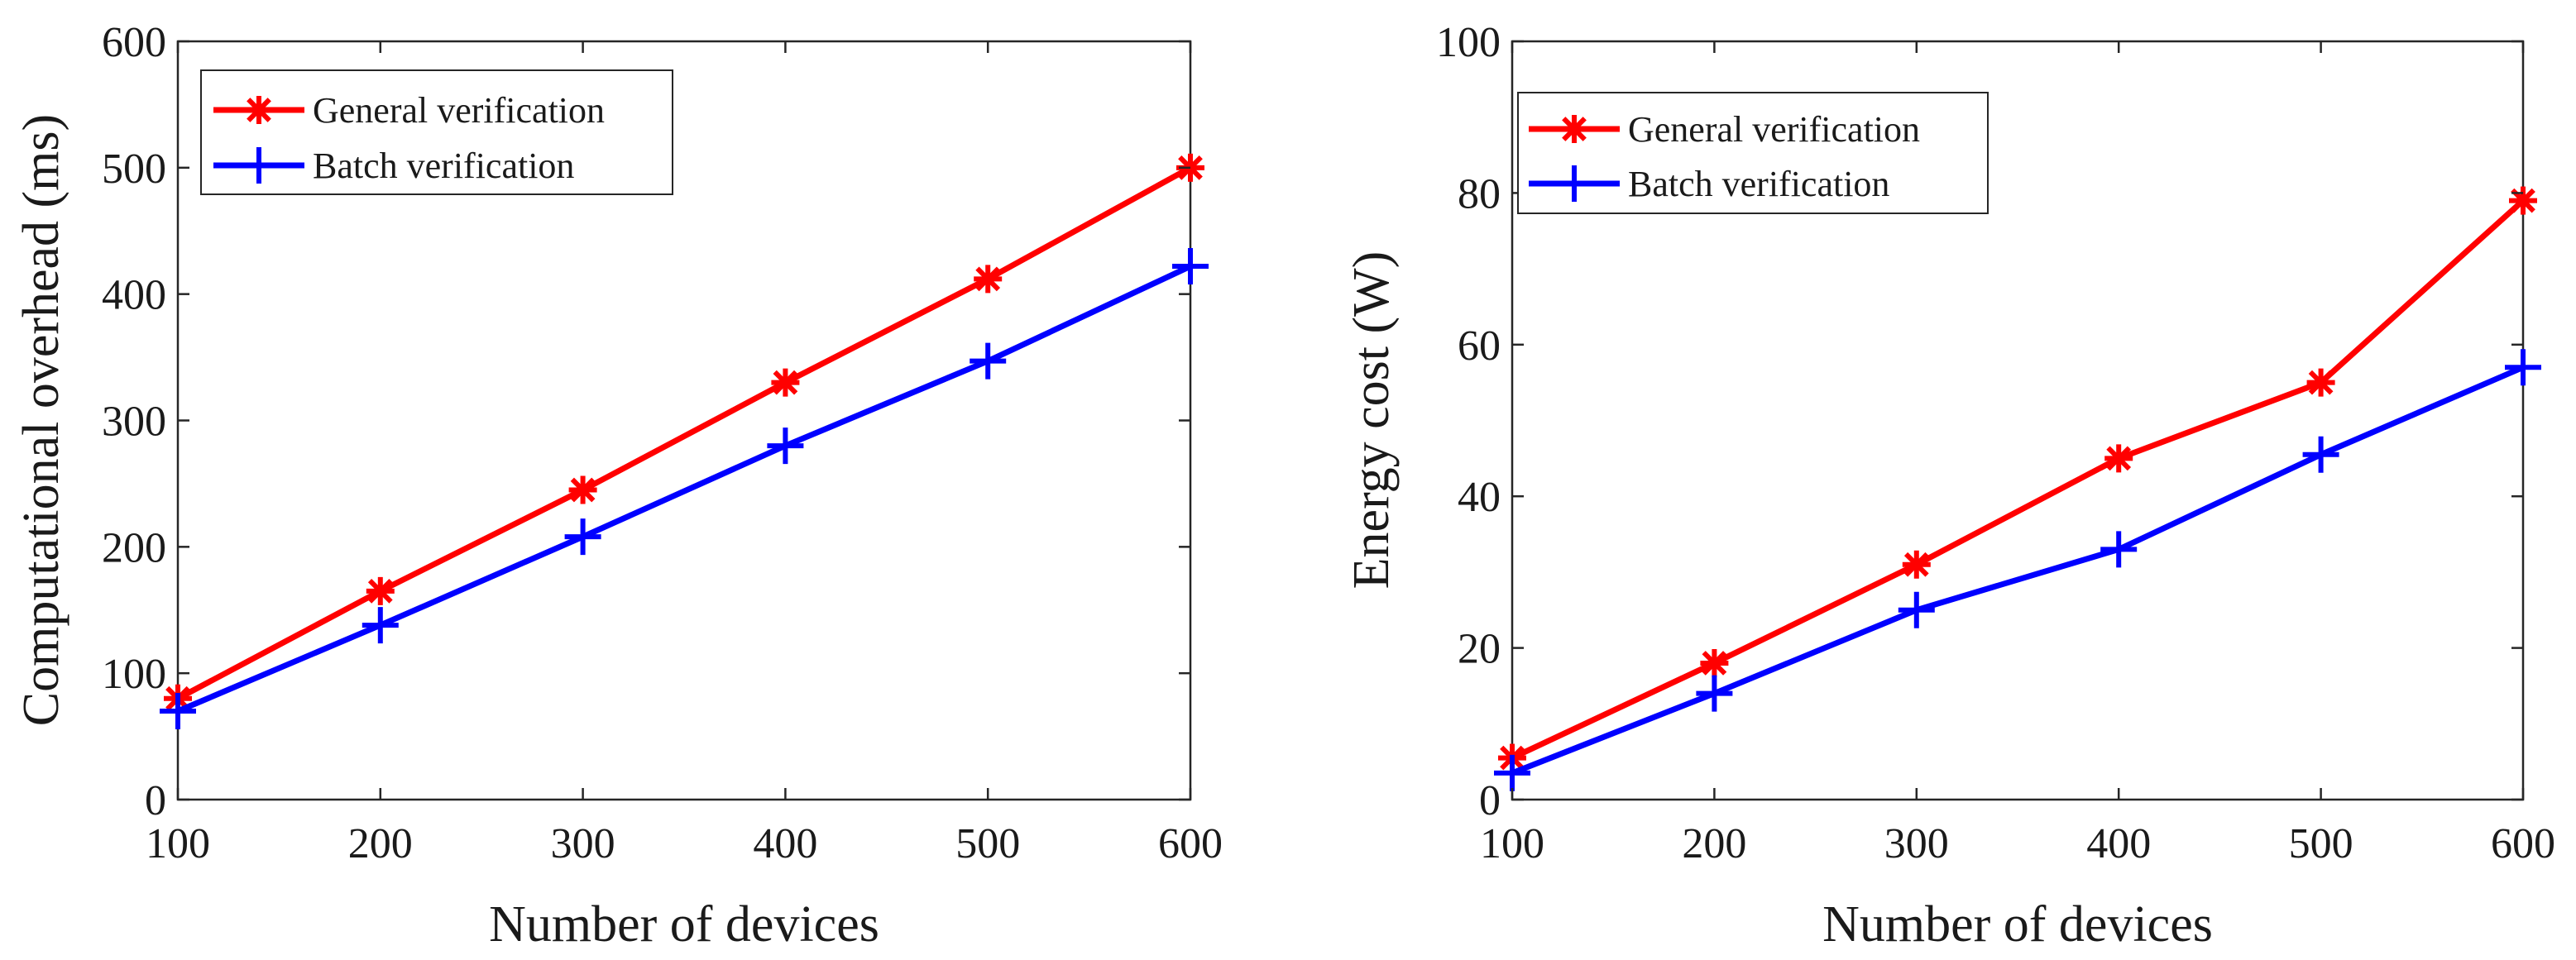  What do you see at coordinates (134, 295) in the screenshot?
I see `y-tick-label: 400` at bounding box center [134, 295].